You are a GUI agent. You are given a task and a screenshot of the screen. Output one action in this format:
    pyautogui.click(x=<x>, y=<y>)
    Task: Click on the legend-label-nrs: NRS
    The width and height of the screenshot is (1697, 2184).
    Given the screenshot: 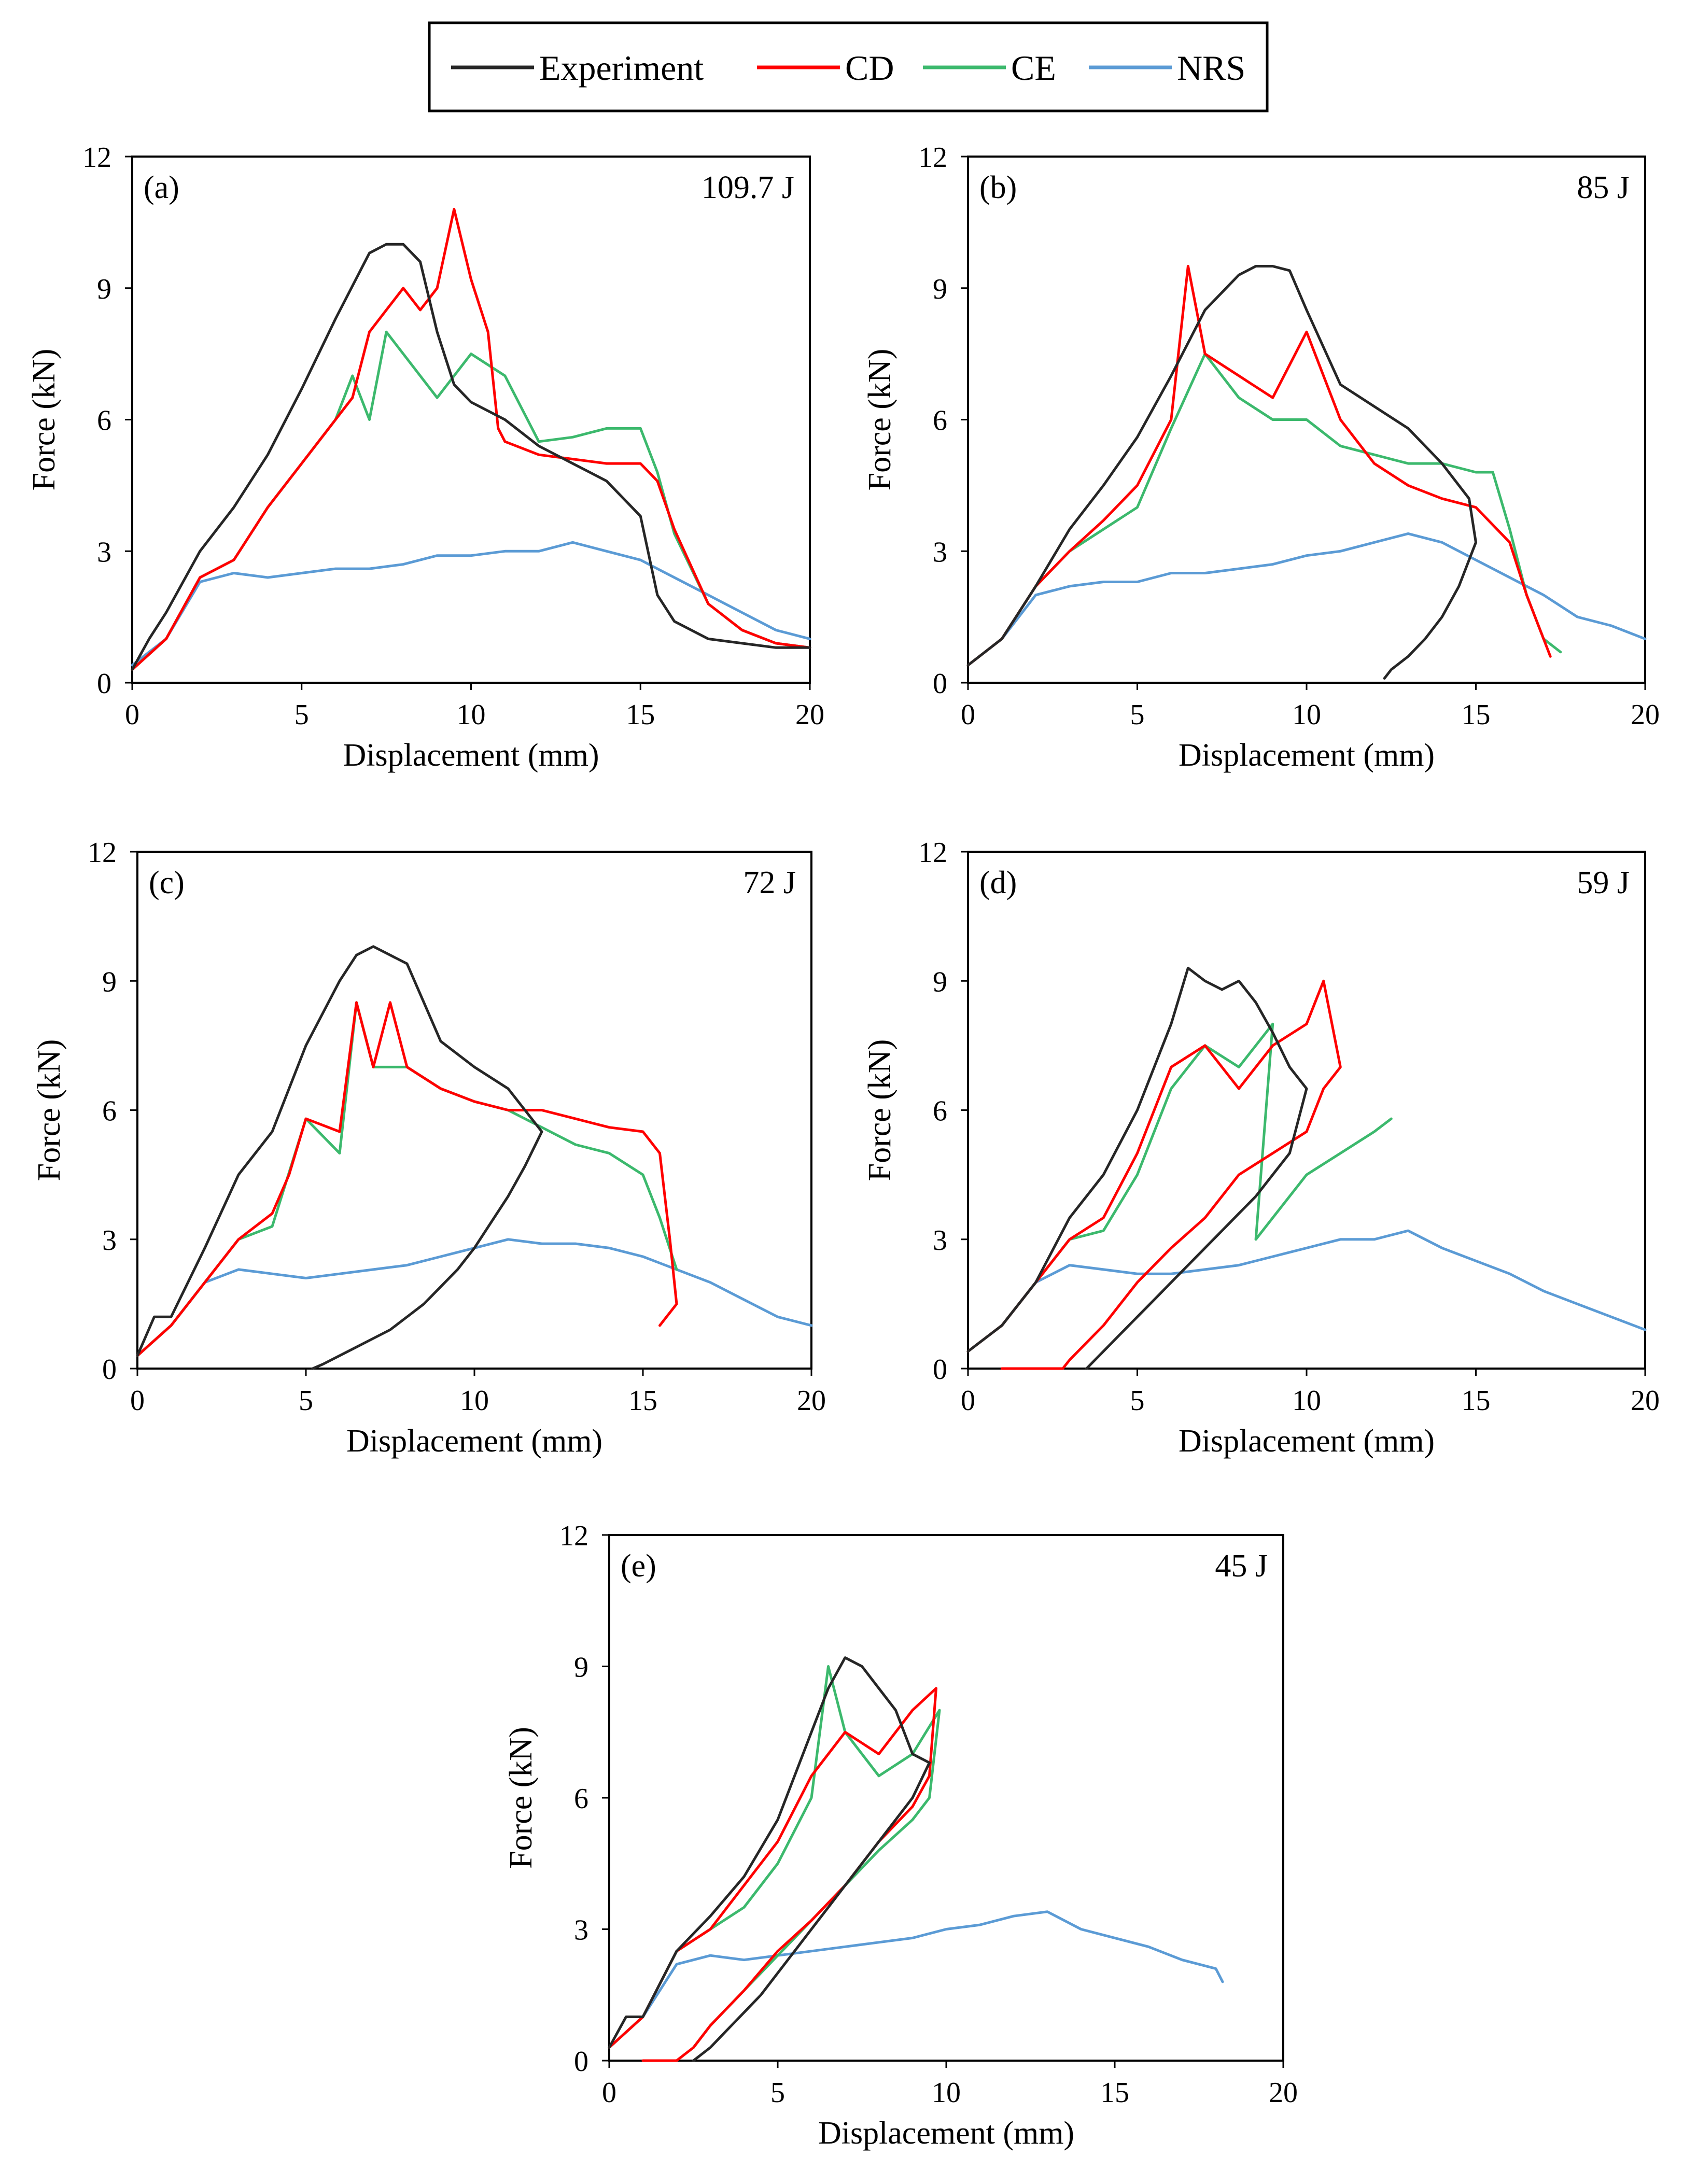 What is the action you would take?
    pyautogui.click(x=1211, y=68)
    